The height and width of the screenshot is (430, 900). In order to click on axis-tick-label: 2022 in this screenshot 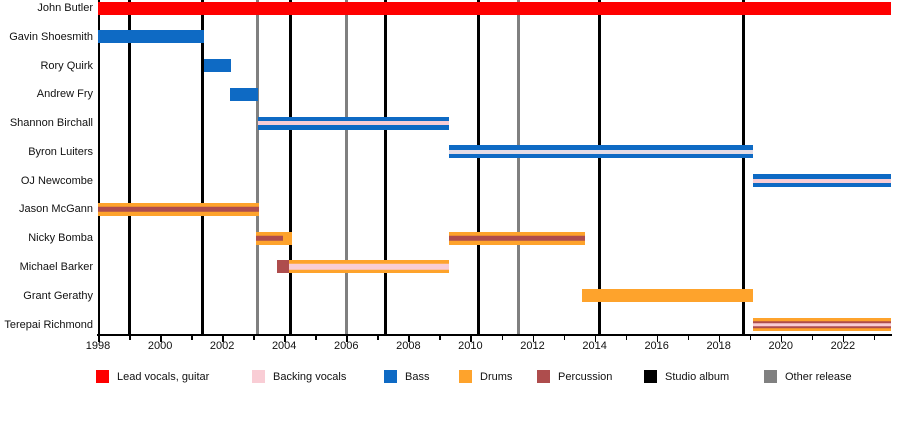, I will do `click(843, 346)`.